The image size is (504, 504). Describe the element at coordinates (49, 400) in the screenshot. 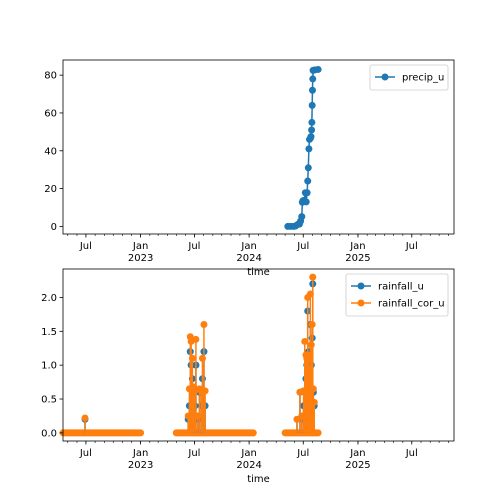

I see `ytick-label-1: 0.5` at that location.